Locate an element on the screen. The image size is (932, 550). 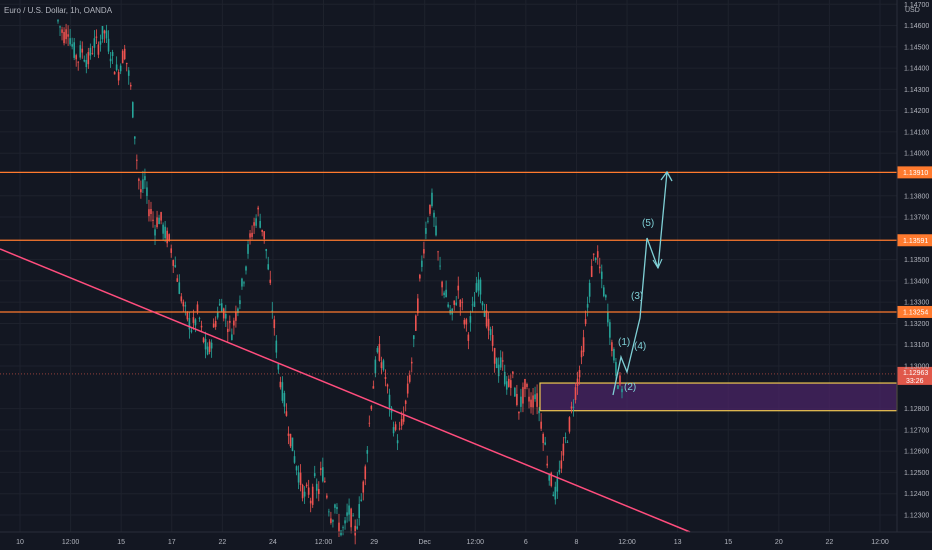
y-tick-label: 1.12300 is located at coordinates (916, 515).